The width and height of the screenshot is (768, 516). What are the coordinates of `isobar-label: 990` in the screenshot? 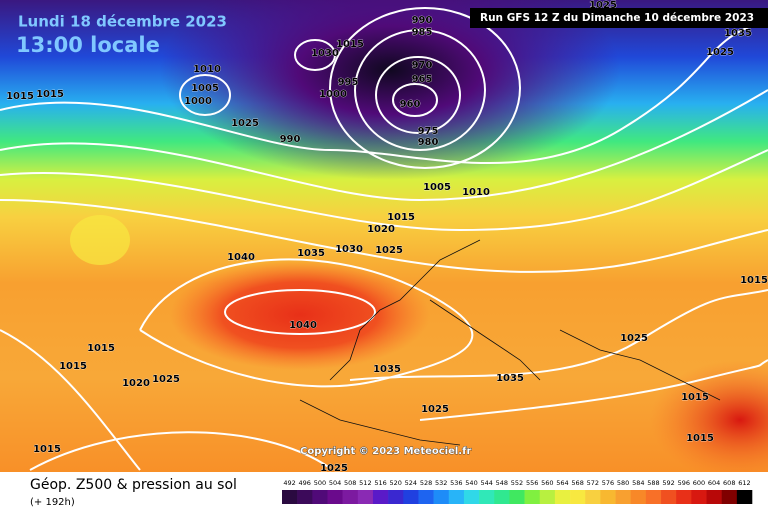 It's located at (290, 139).